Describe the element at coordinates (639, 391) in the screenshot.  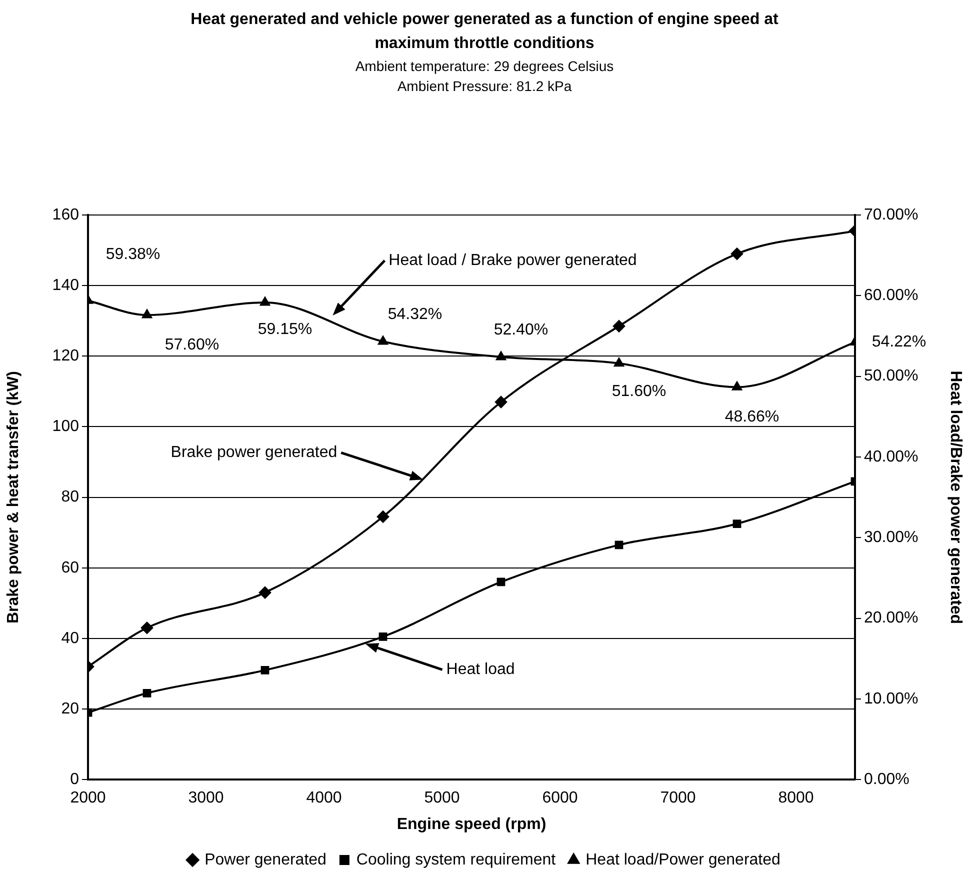
I see `data-label: 51.60%` at that location.